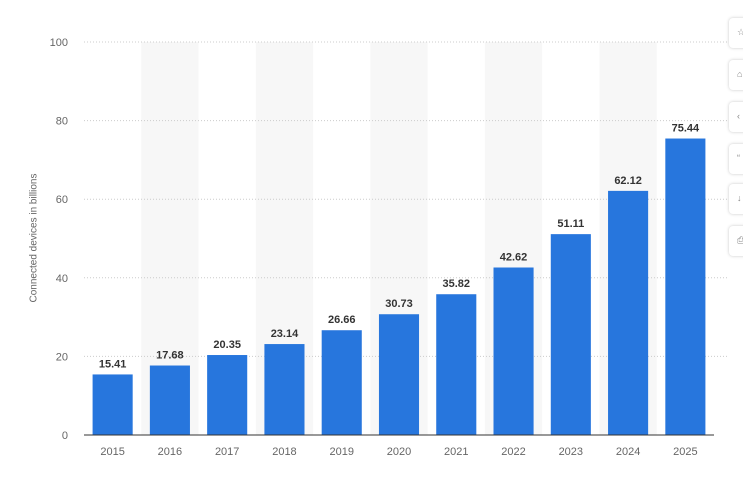 This screenshot has height=479, width=743. I want to click on download-icon: ↓, so click(739, 198).